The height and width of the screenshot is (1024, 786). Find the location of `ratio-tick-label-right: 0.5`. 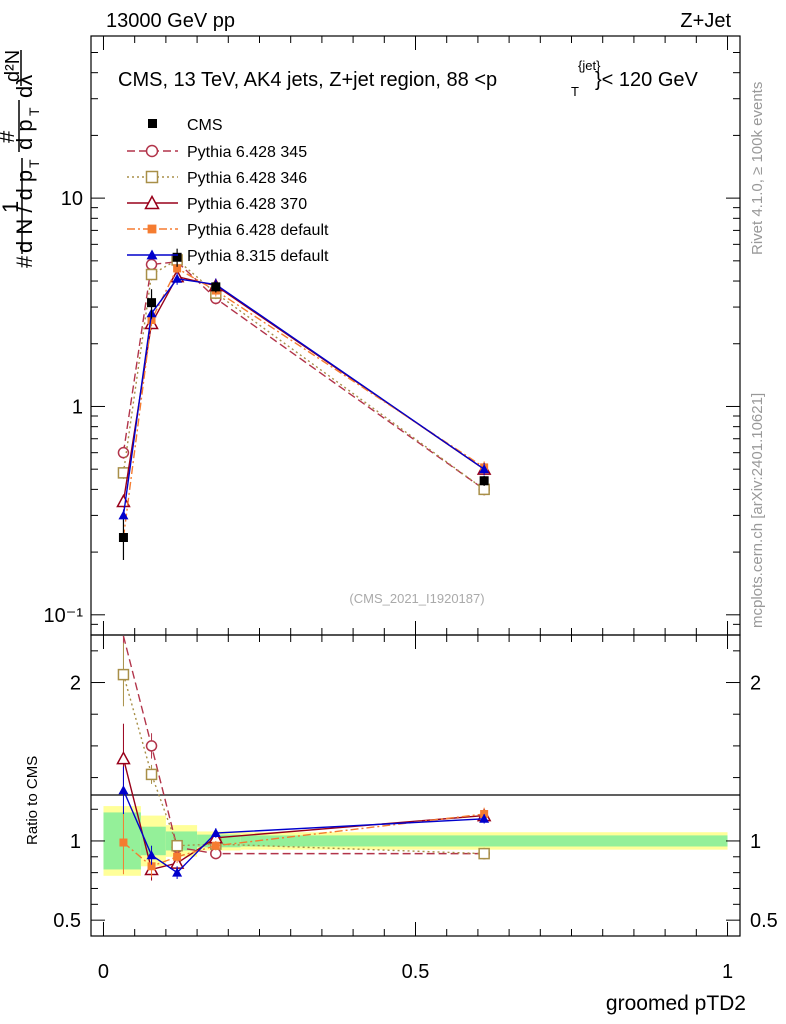

ratio-tick-label-right: 0.5 is located at coordinates (764, 921).